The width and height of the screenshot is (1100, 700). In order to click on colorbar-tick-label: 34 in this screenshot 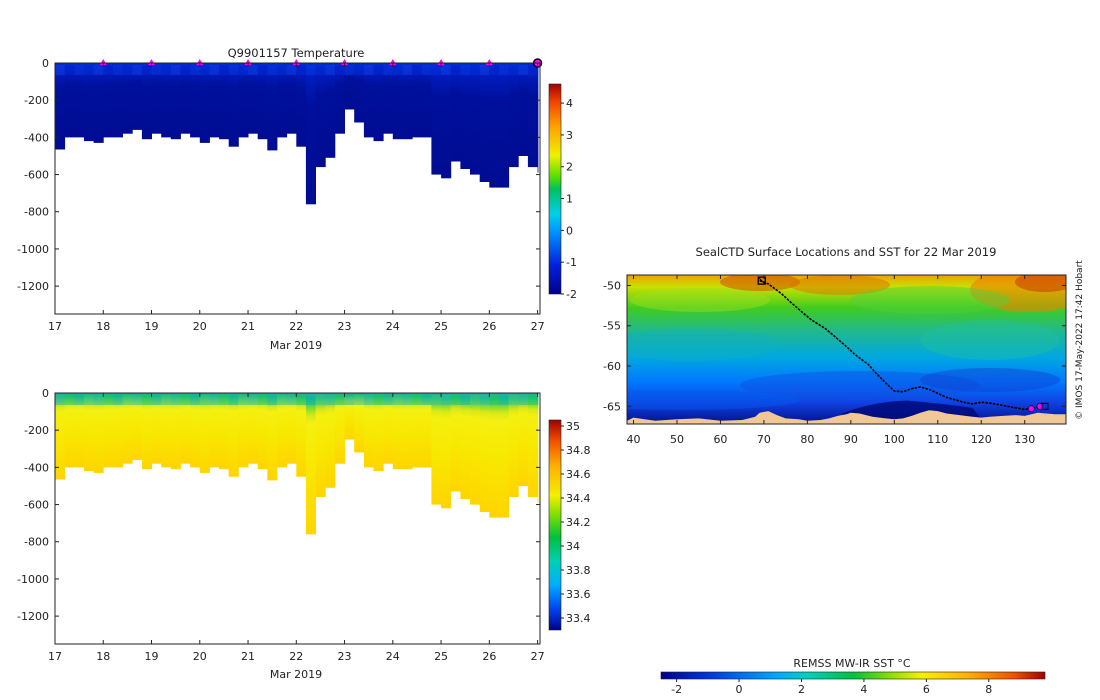, I will do `click(573, 546)`.